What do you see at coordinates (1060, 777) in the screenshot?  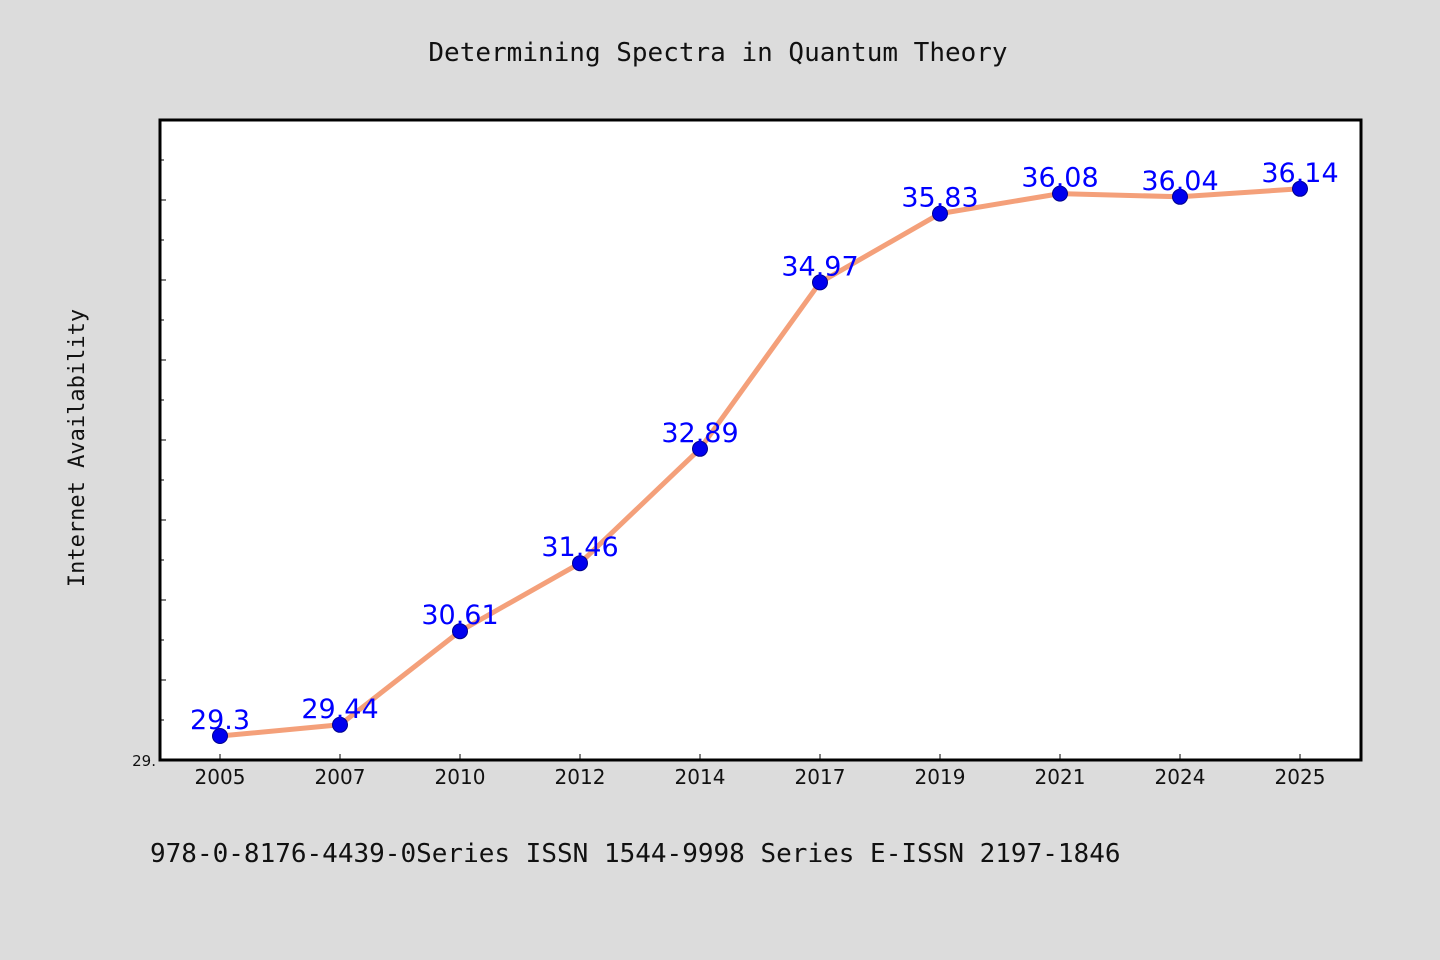 I see `x-tick-label: 2021` at bounding box center [1060, 777].